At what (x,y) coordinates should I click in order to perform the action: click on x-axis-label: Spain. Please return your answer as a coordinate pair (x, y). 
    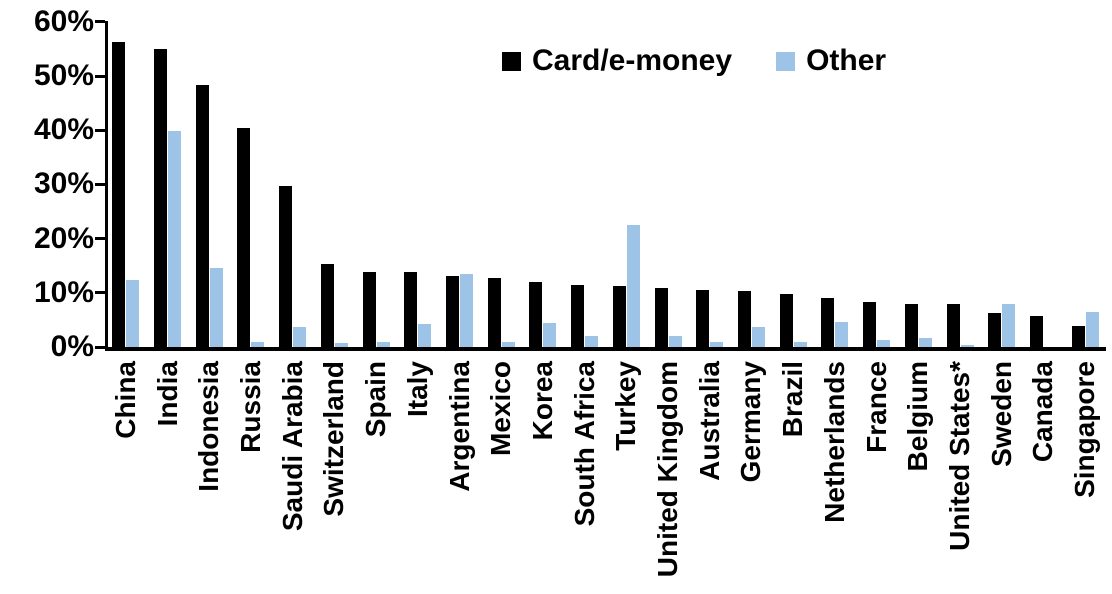
    Looking at the image, I should click on (376, 399).